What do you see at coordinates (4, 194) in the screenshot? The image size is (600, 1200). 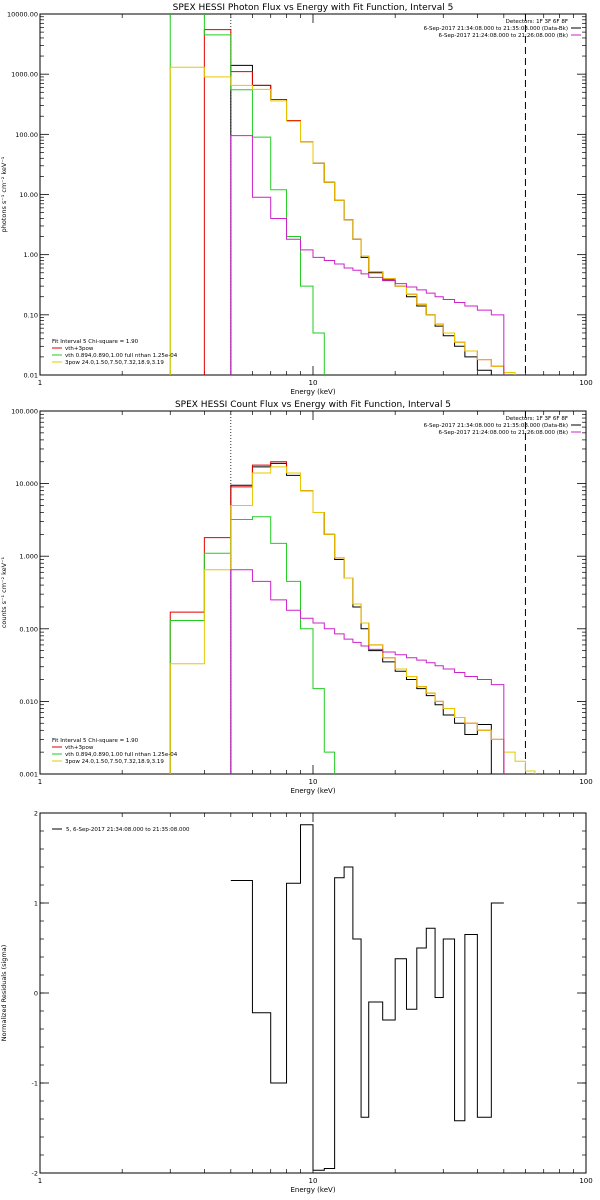 I see `y-axis-label: photons s⁻¹ cm⁻² keV⁻¹` at bounding box center [4, 194].